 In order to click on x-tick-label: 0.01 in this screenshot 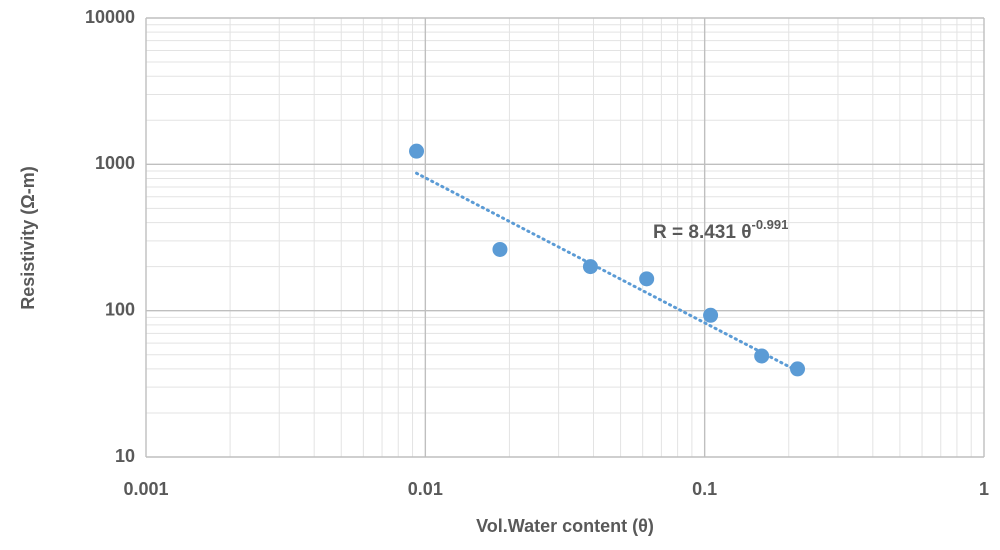, I will do `click(425, 489)`.